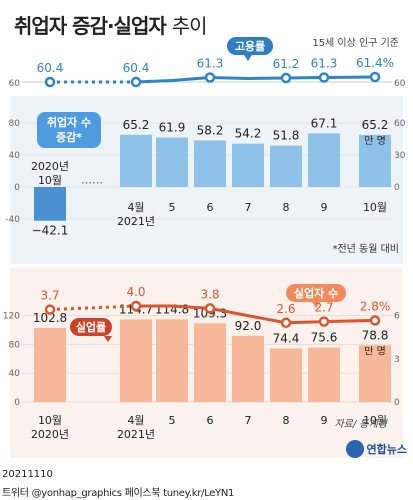  What do you see at coordinates (248, 326) in the screenshot?
I see `unemployed-label: 92.0` at bounding box center [248, 326].